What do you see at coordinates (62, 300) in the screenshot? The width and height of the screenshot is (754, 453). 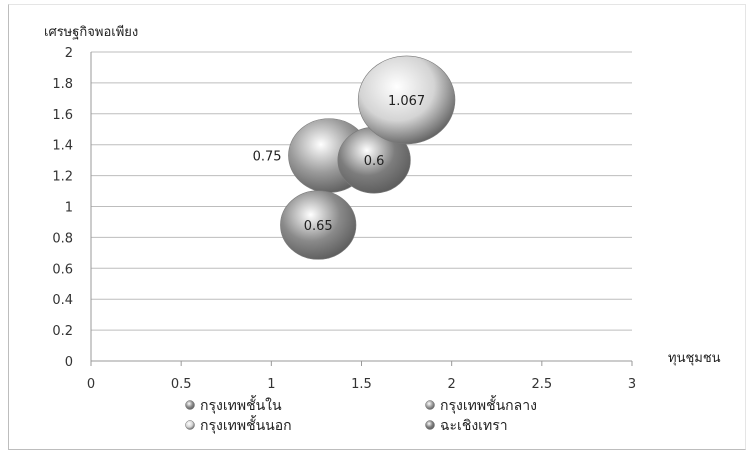 I see `y-tick-label: 0.4` at bounding box center [62, 300].